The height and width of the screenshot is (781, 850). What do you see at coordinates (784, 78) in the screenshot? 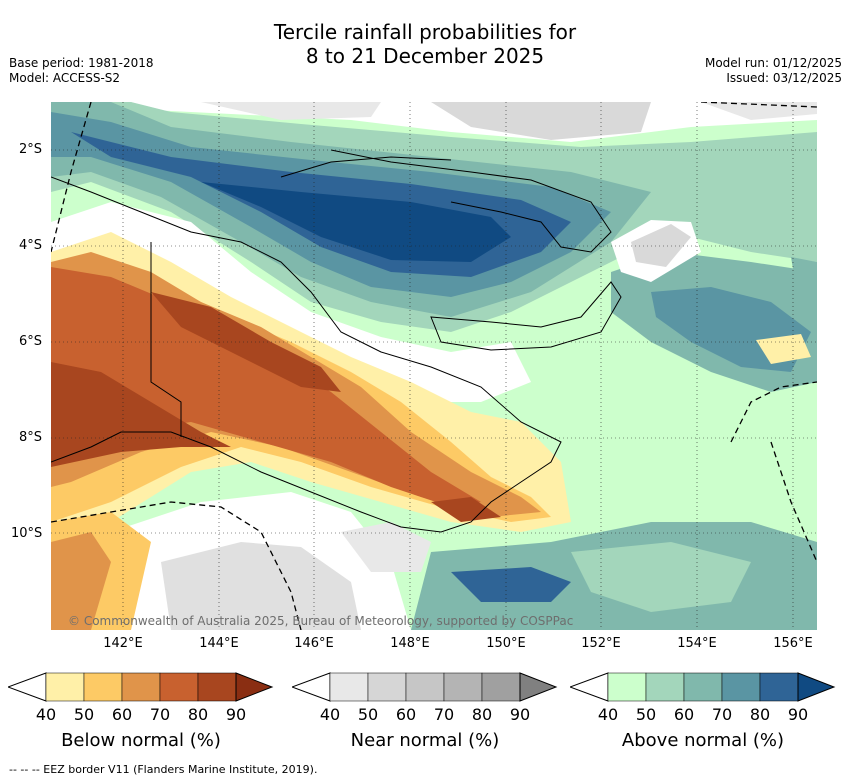
I see `issued-date: Issued: 03/12/2025` at bounding box center [784, 78].